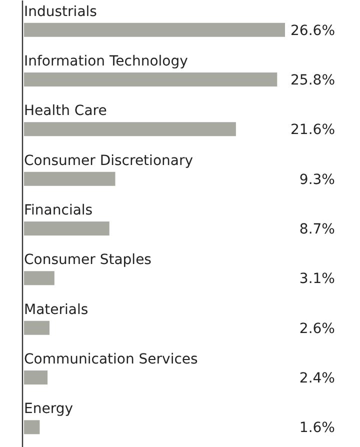 The width and height of the screenshot is (360, 447). Describe the element at coordinates (312, 130) in the screenshot. I see `data-label: 21.6%` at that location.